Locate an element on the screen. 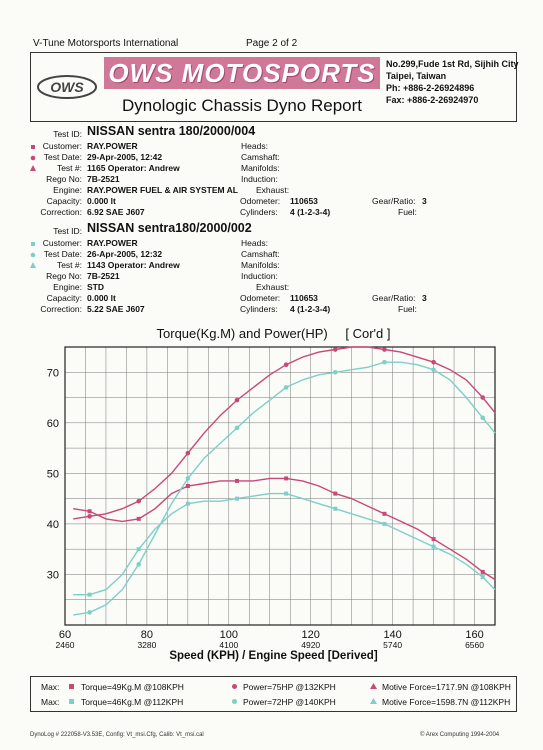 This screenshot has height=750, width=543. y-tick-label: 50 is located at coordinates (53, 474).